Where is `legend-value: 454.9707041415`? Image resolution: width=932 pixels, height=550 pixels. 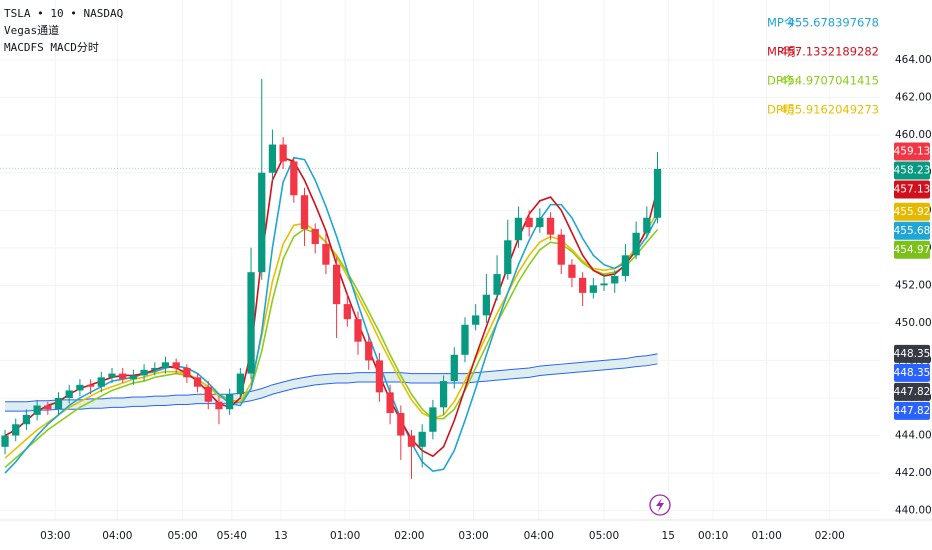
legend-value: 454.9707041415 is located at coordinates (829, 81).